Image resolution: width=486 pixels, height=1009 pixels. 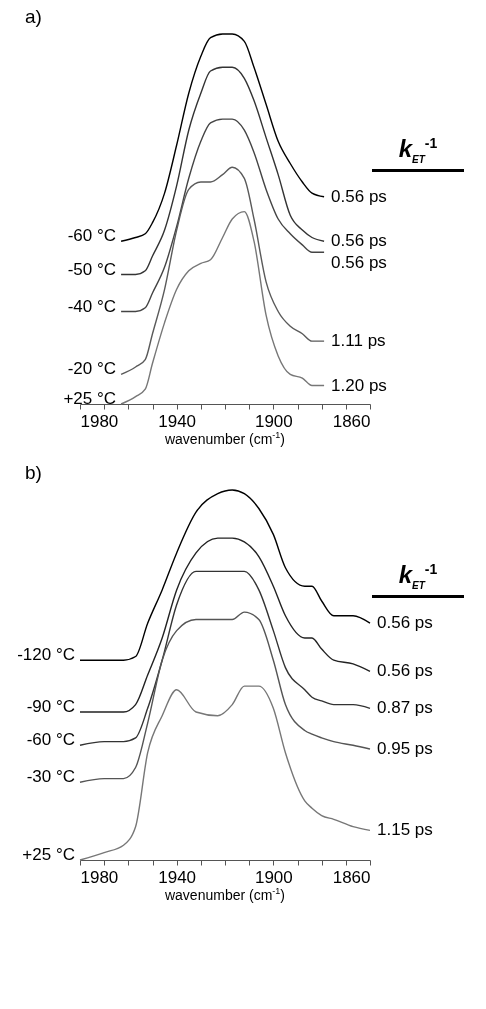 I want to click on text: 1.15 ps, so click(x=405, y=830).